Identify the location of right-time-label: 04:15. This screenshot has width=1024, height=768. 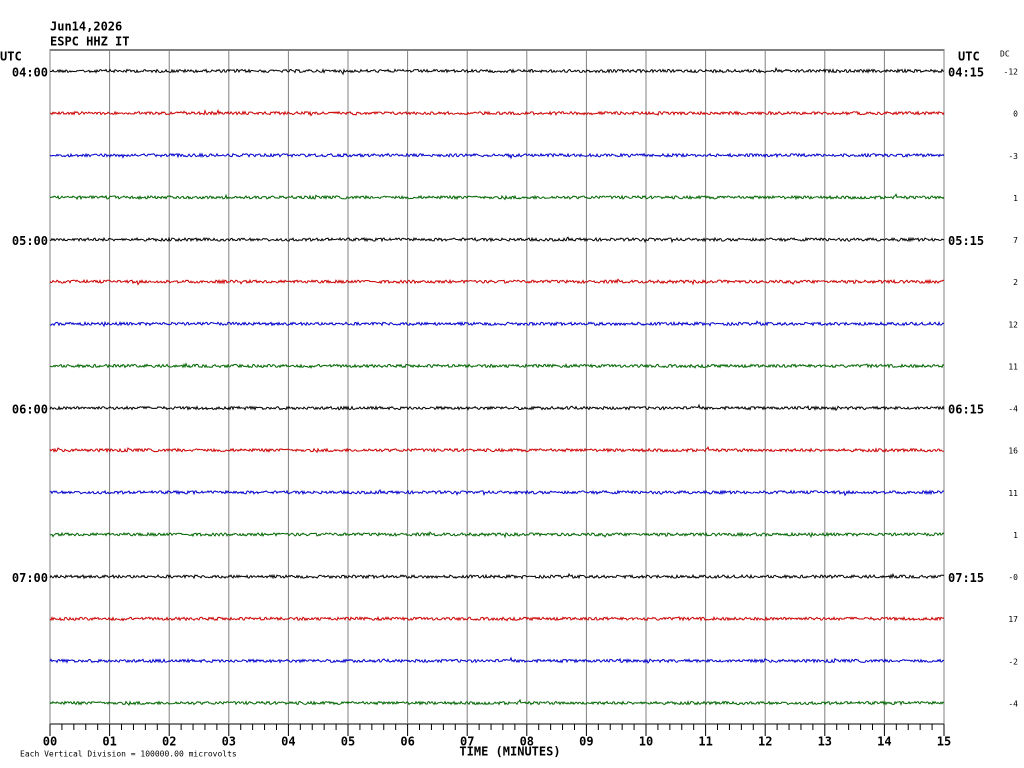
(966, 73).